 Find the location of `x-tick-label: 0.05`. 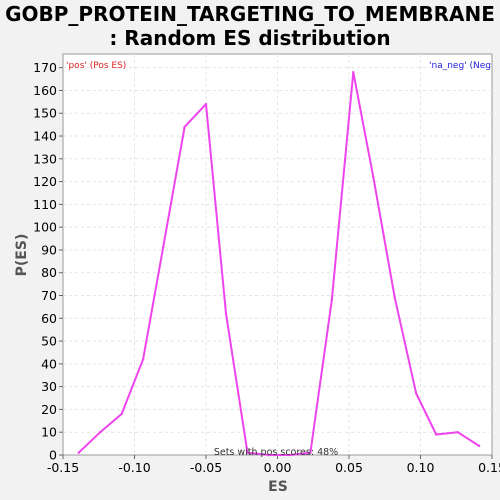

x-tick-label: 0.05 is located at coordinates (349, 467).